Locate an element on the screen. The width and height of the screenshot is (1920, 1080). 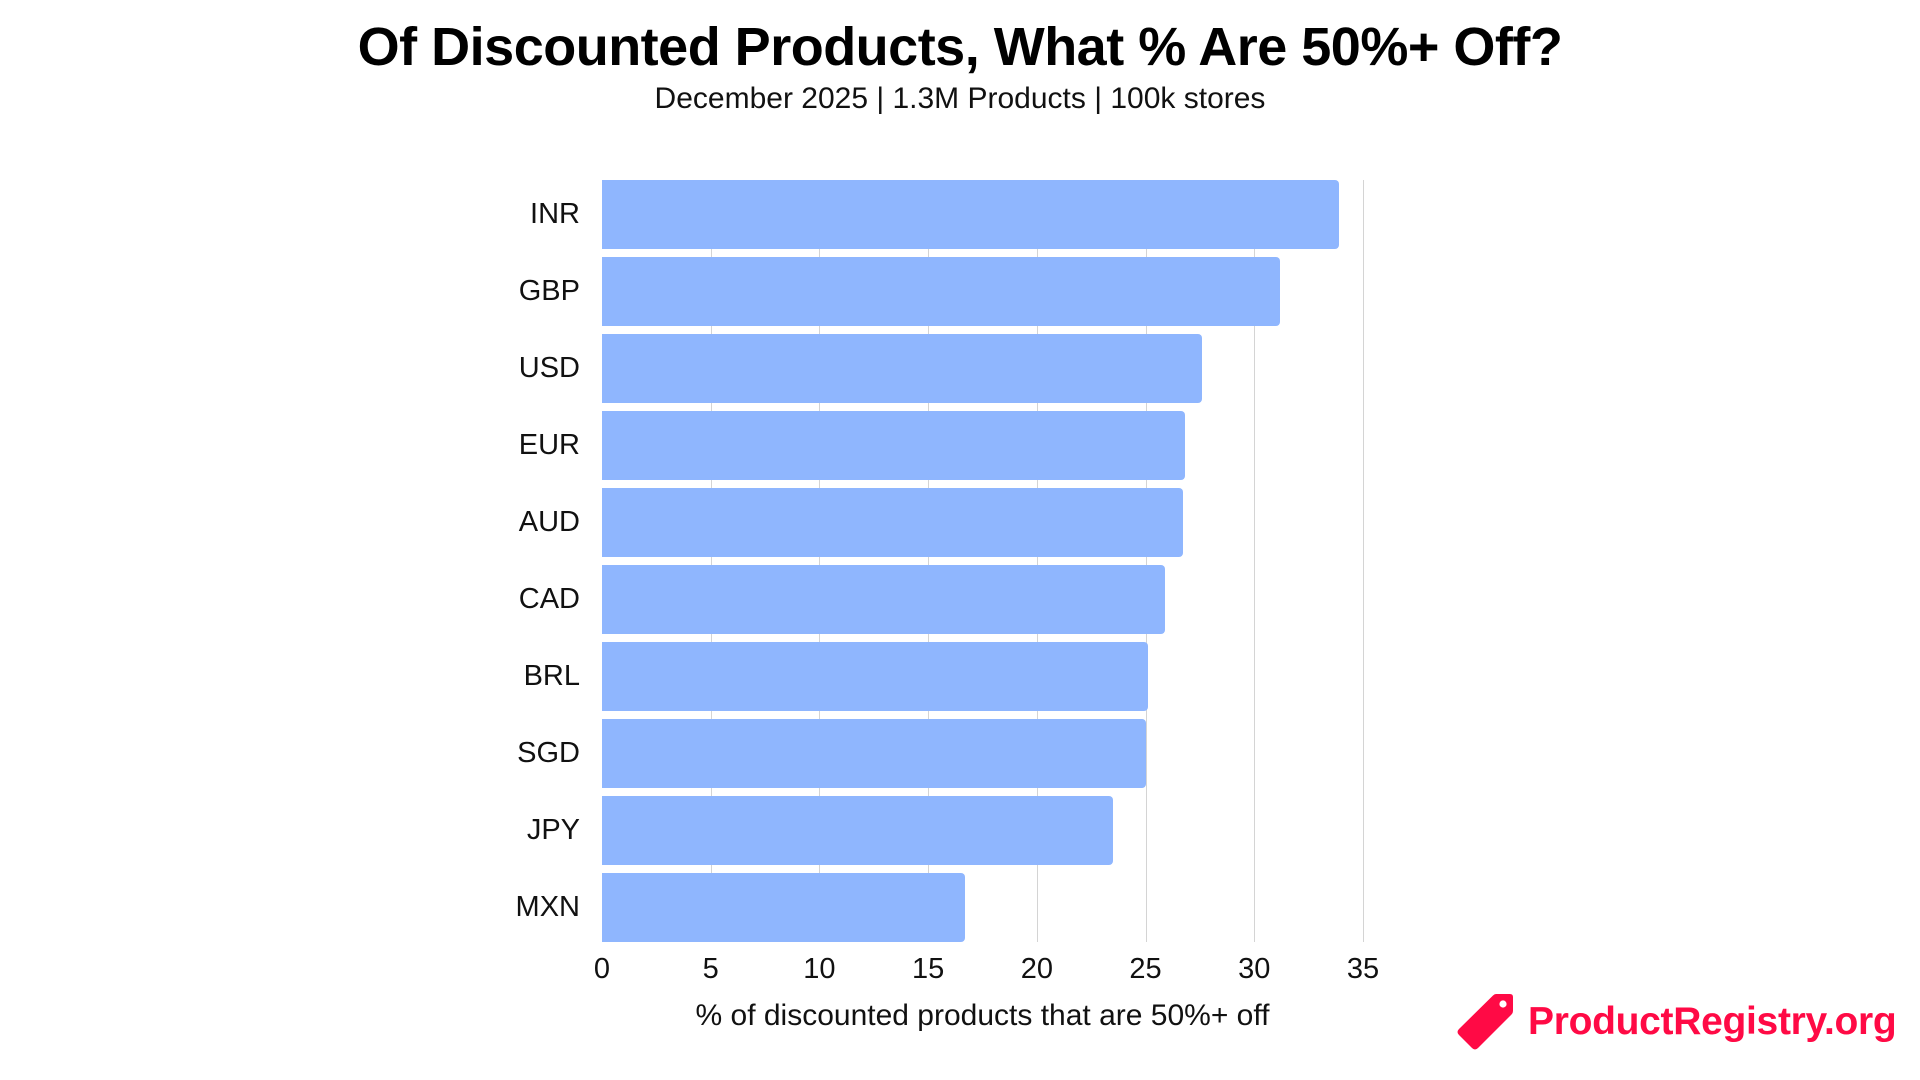
bar-row: GBP is located at coordinates (907, 291).